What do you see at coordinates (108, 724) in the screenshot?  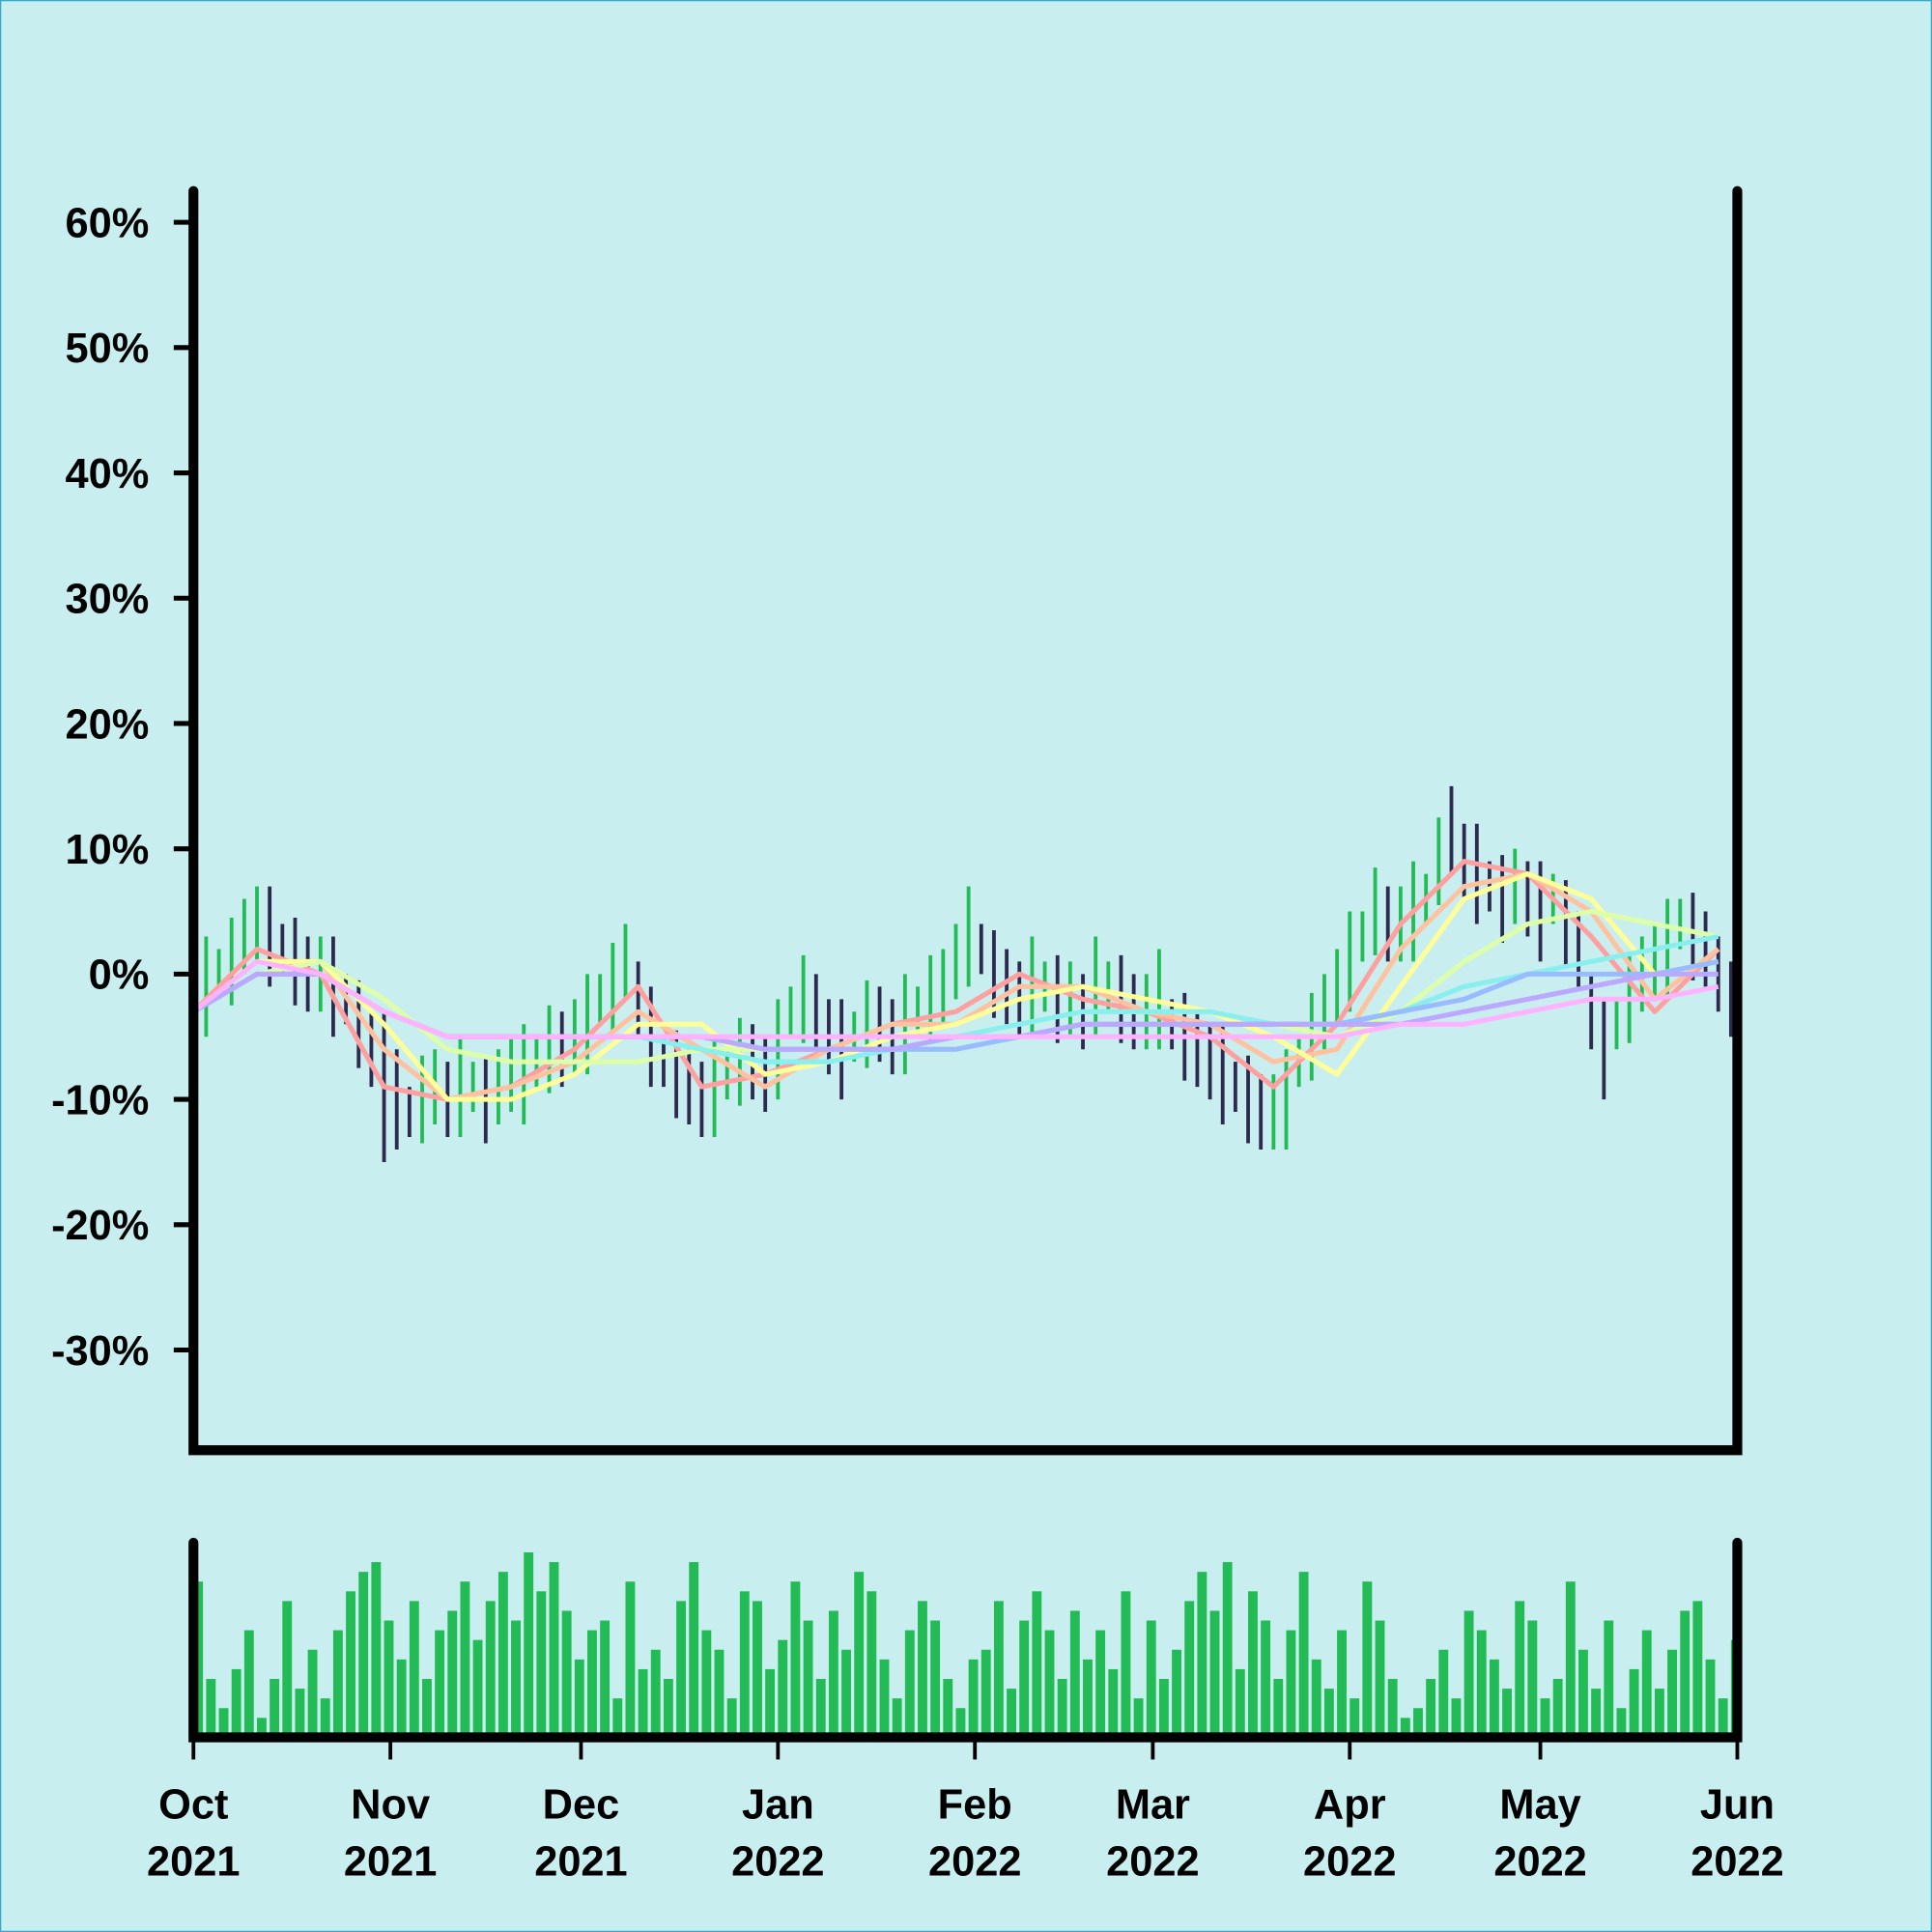 I see `y-tick-label: 20%` at bounding box center [108, 724].